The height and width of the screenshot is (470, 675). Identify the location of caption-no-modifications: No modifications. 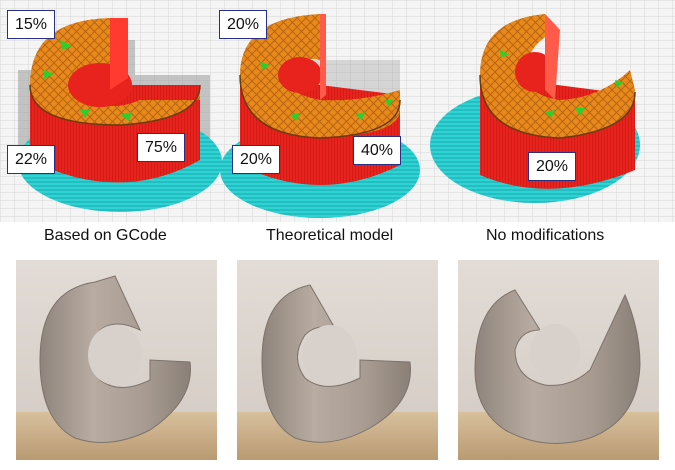
(545, 235).